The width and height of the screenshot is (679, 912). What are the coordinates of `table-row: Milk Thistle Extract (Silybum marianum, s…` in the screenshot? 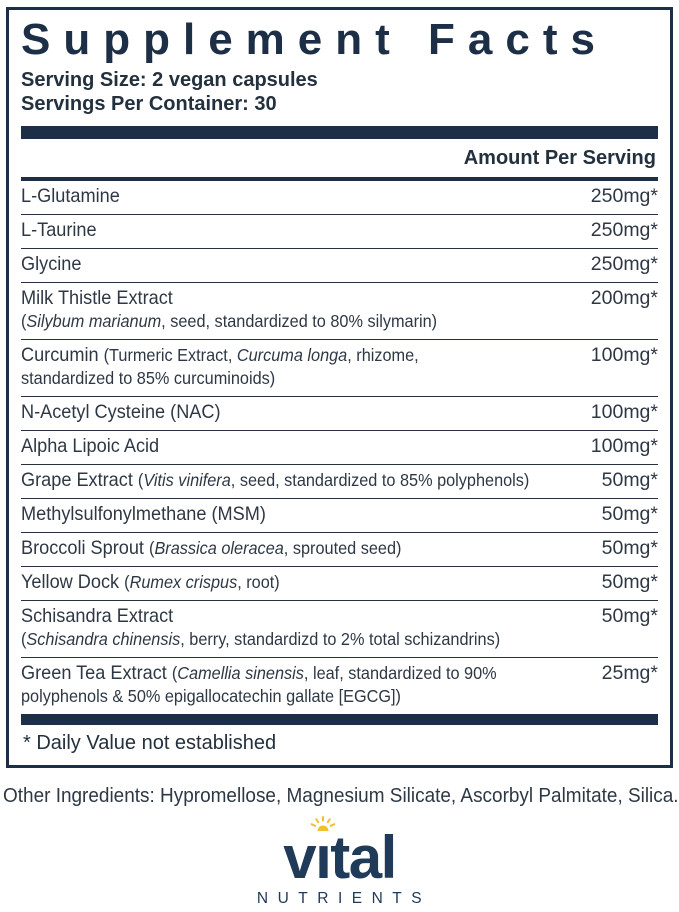 It's located at (339, 312).